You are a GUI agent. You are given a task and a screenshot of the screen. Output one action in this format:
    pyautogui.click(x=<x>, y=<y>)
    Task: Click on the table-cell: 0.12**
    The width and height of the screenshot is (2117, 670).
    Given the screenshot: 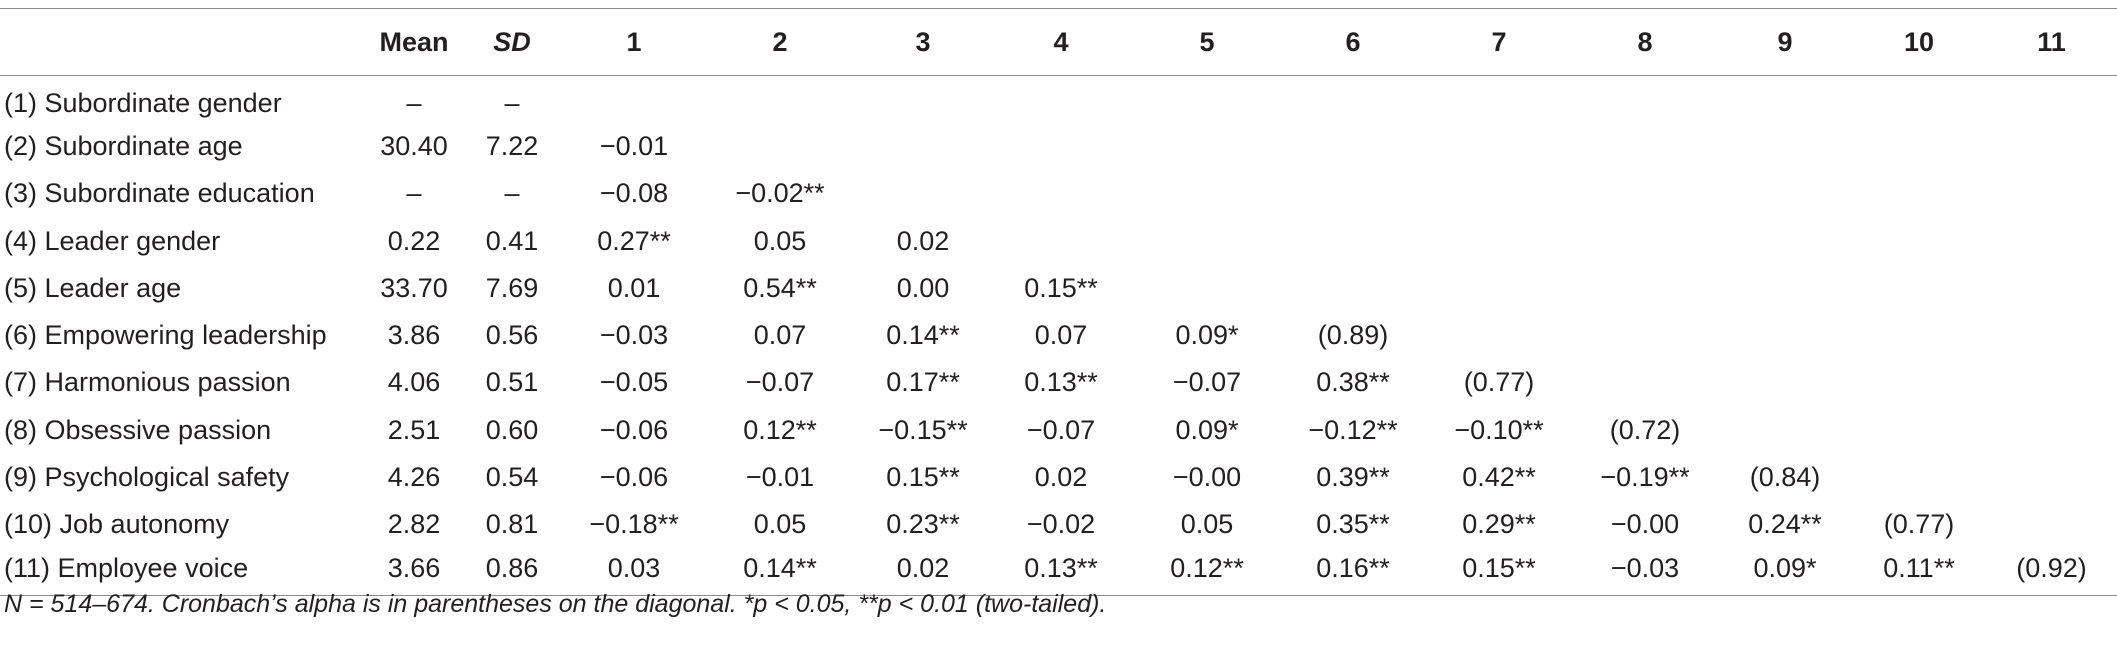 What is the action you would take?
    pyautogui.click(x=1207, y=568)
    